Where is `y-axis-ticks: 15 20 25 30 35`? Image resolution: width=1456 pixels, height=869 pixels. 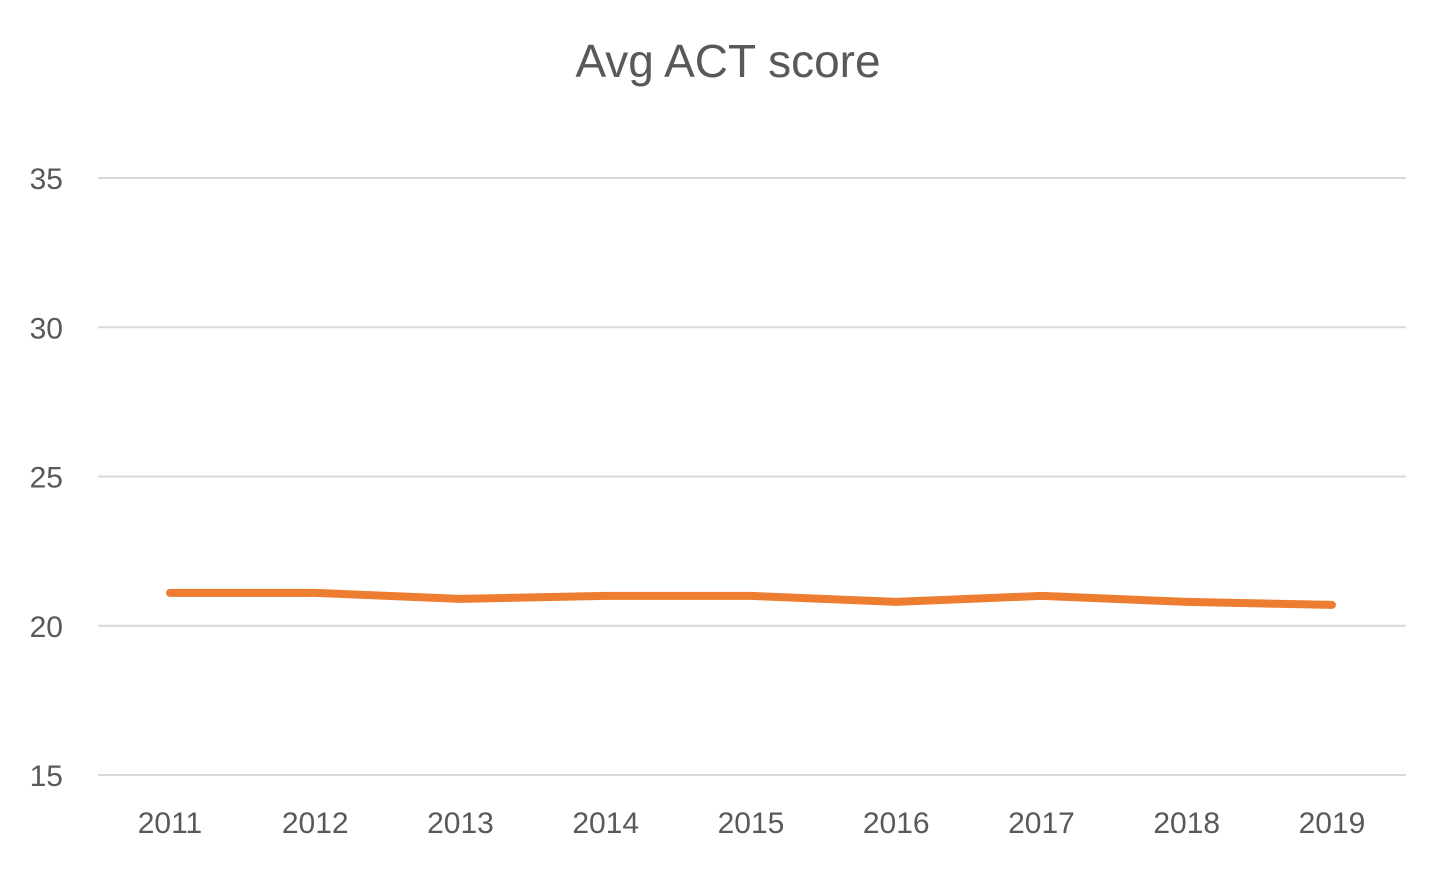
y-axis-ticks: 15 20 25 30 35 is located at coordinates (46, 478).